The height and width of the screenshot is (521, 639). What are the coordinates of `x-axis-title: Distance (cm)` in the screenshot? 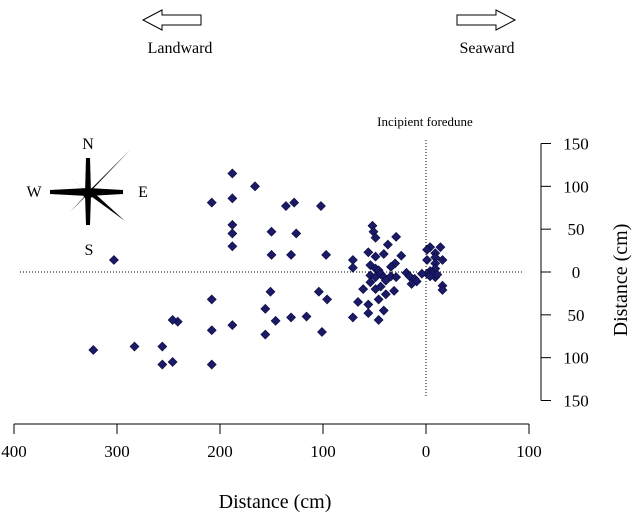 It's located at (275, 502).